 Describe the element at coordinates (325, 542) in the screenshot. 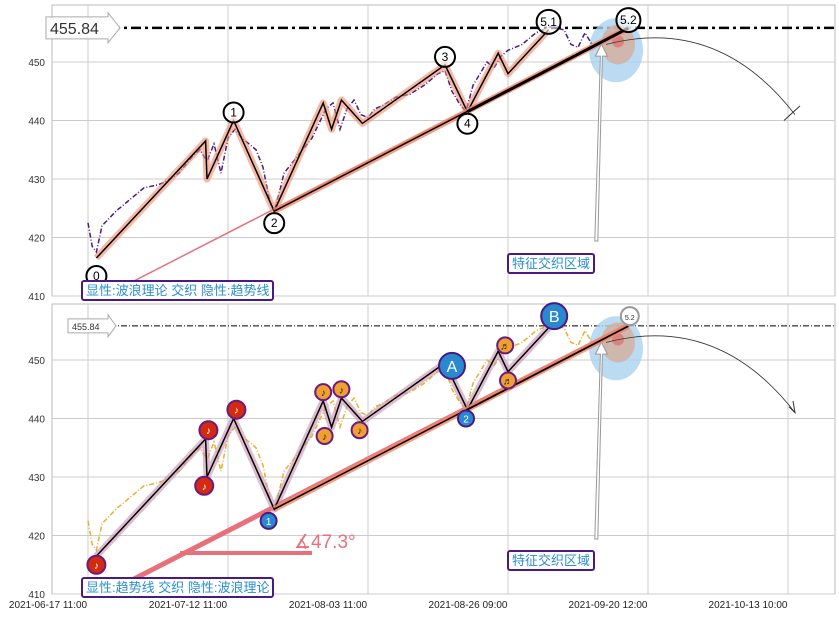

I see `angle-label: ∡47.3°` at that location.